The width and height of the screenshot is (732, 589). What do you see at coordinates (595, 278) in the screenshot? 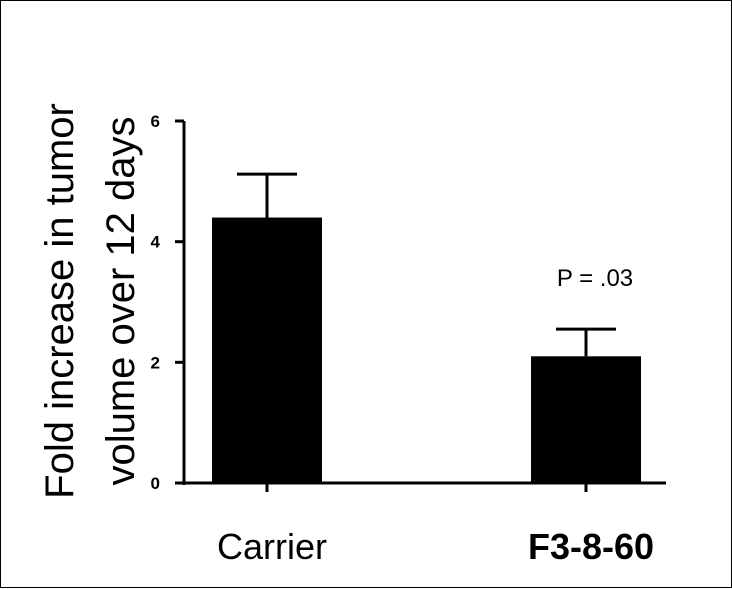
I see `p-value-annotation: P = .03` at bounding box center [595, 278].